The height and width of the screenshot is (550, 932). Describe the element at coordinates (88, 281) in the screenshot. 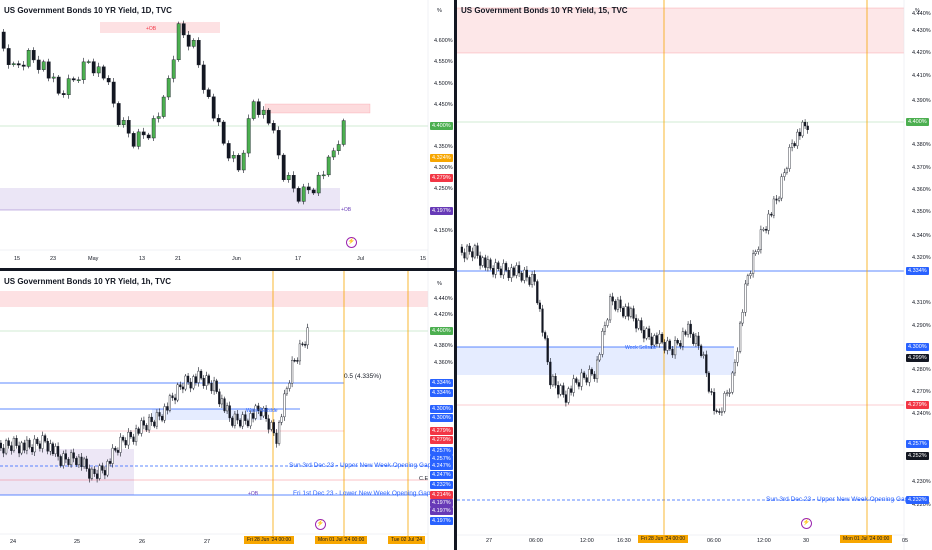

I see `hourly-chart-title: US Government Bonds 10 YR Yield, 1h, TVC` at that location.